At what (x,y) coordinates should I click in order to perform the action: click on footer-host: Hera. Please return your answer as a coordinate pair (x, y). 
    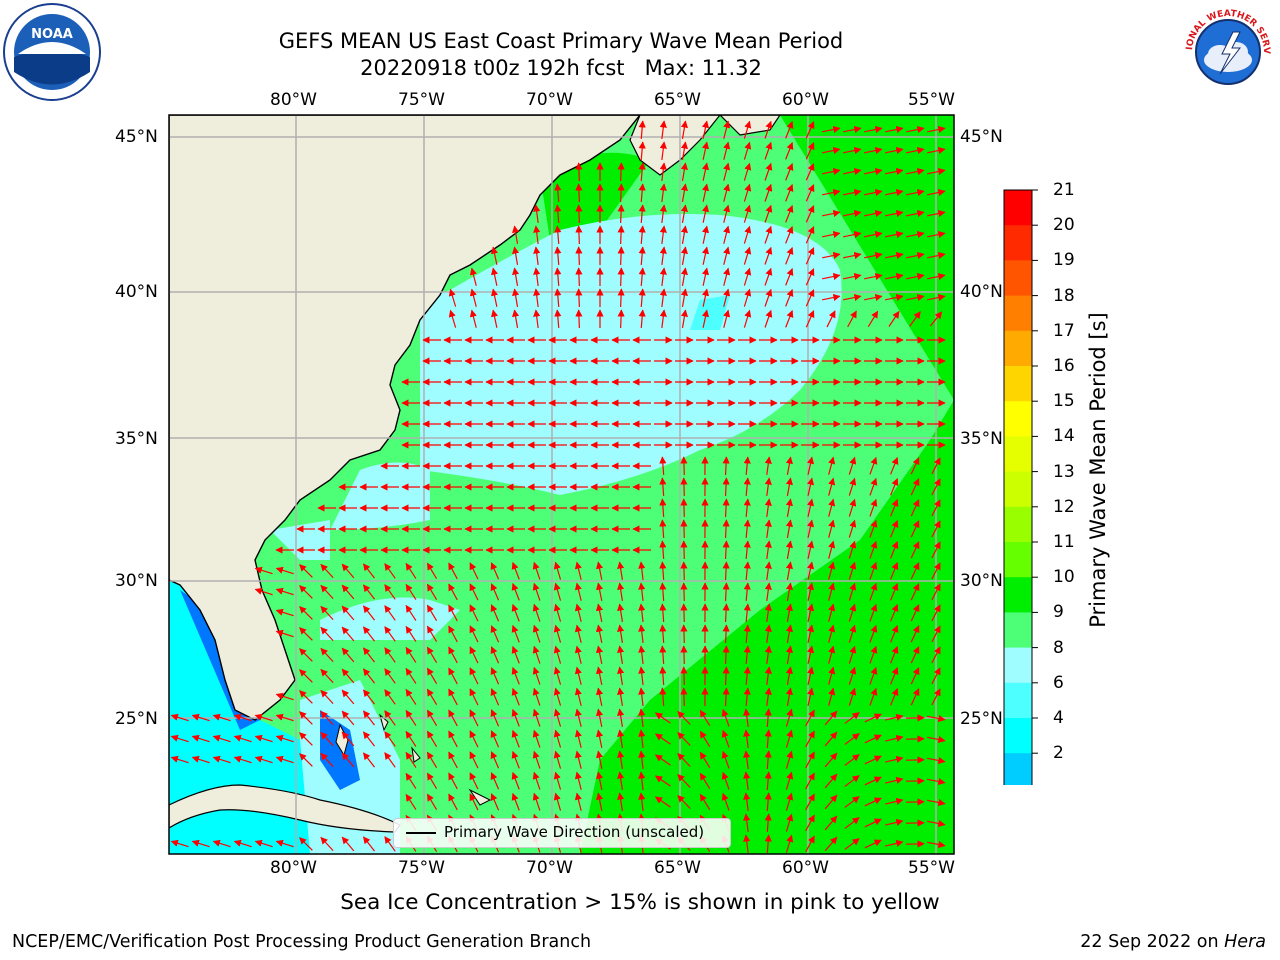
    Looking at the image, I should click on (1245, 942).